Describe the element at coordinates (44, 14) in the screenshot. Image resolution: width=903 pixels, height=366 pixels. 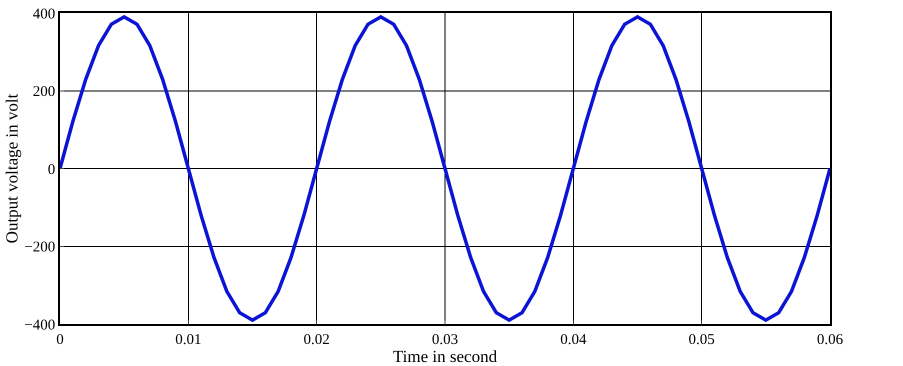
I see `y-tick-label: 400` at that location.